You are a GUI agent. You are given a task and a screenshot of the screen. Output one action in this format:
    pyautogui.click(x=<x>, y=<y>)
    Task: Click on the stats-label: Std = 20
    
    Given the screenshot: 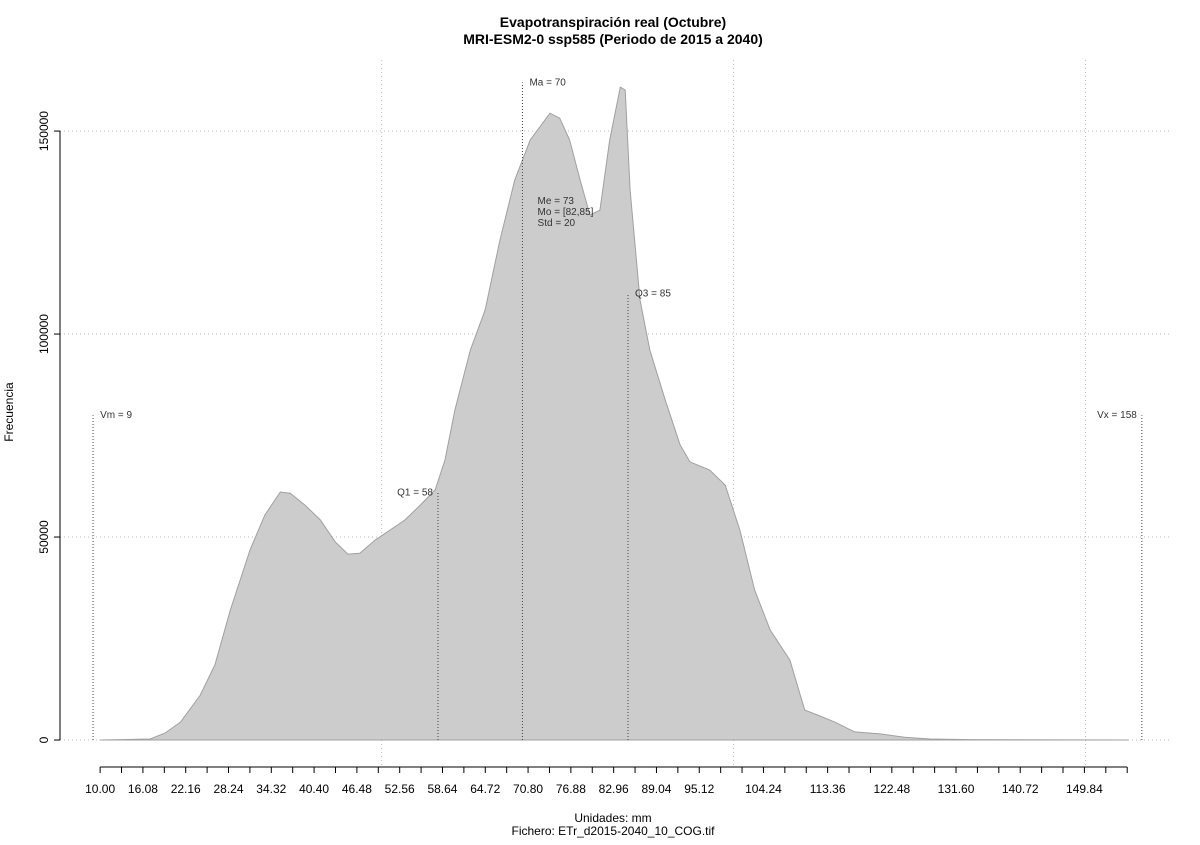 What is the action you would take?
    pyautogui.click(x=557, y=223)
    